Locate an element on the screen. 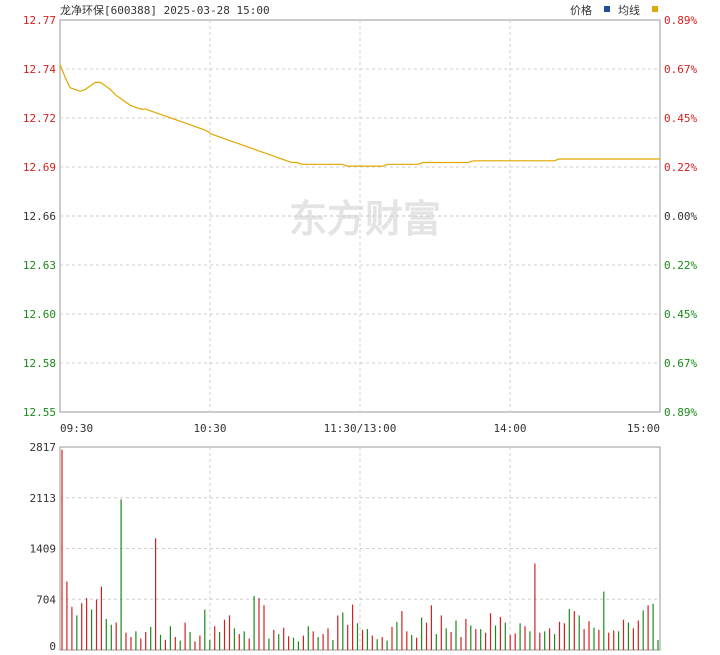 The image size is (720, 655). volume-y-tick-label: 2817 is located at coordinates (43, 447).